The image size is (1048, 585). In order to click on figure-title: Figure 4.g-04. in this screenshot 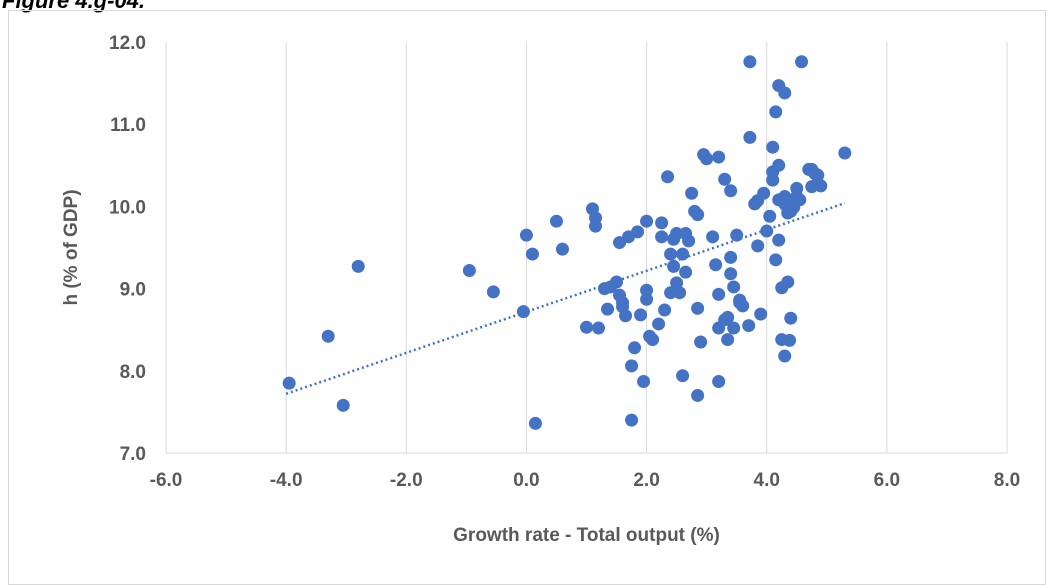, I will do `click(74, 6)`.